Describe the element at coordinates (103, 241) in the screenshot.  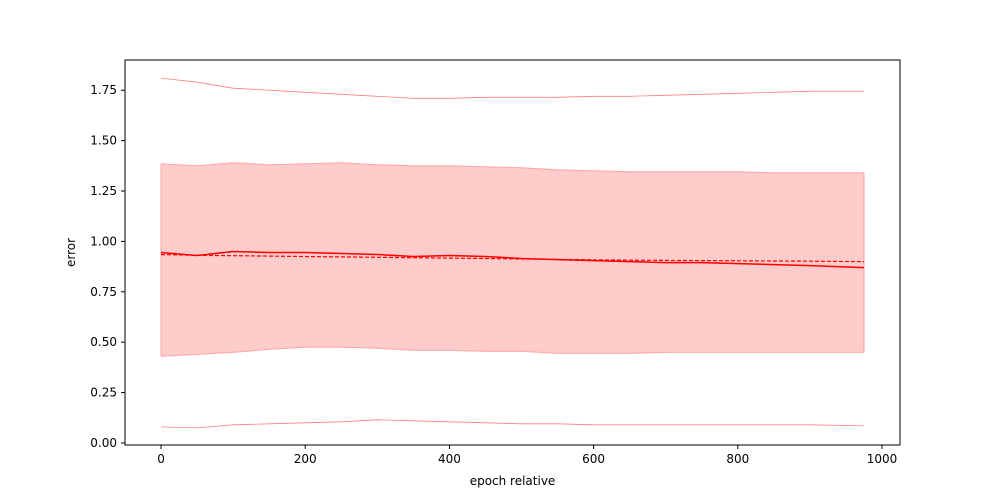
I see `y-tick-label: 1.00` at that location.